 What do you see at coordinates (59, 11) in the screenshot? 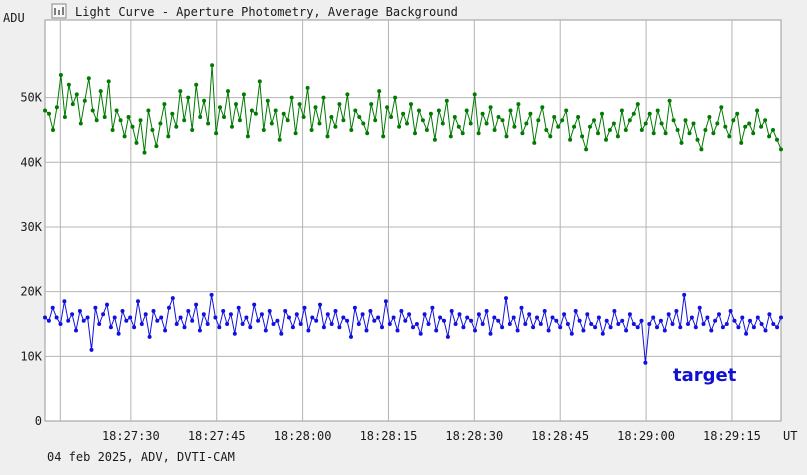
I see `chart-icon` at bounding box center [59, 11].